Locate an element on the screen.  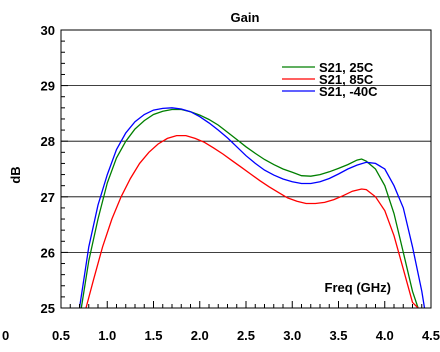
y-tick-label: 27 is located at coordinates (48, 197).